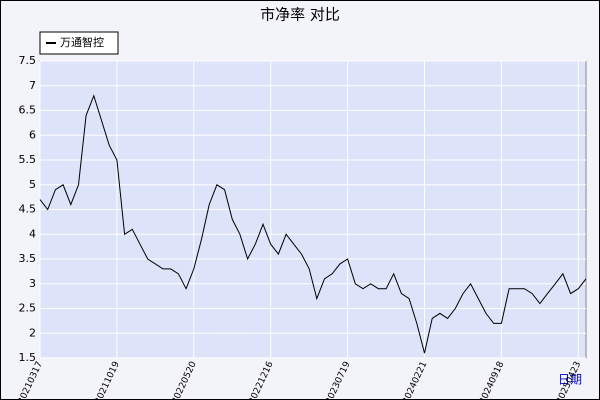 The width and height of the screenshot is (600, 400). I want to click on y-tick-label: 4, so click(32, 233).